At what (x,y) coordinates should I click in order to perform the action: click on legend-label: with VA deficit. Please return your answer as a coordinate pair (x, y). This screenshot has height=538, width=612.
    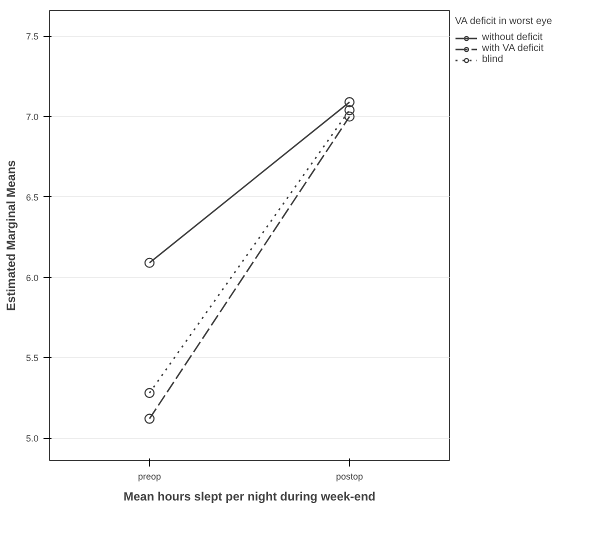
    Looking at the image, I should click on (513, 48).